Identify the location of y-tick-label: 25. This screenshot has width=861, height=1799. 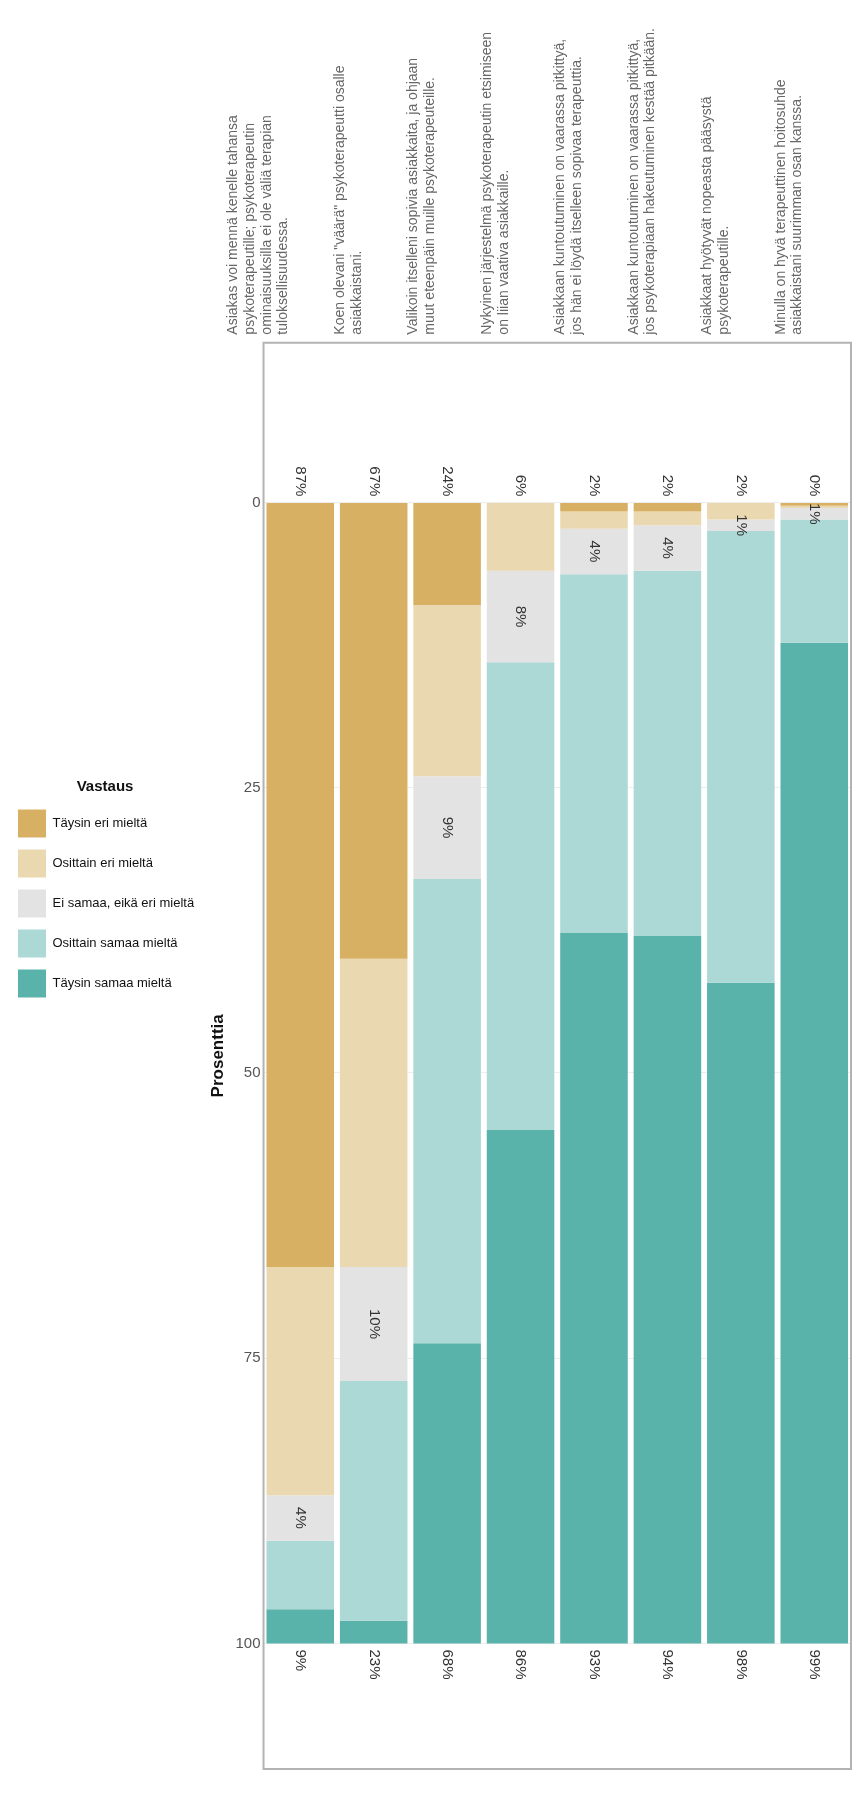
(252, 786).